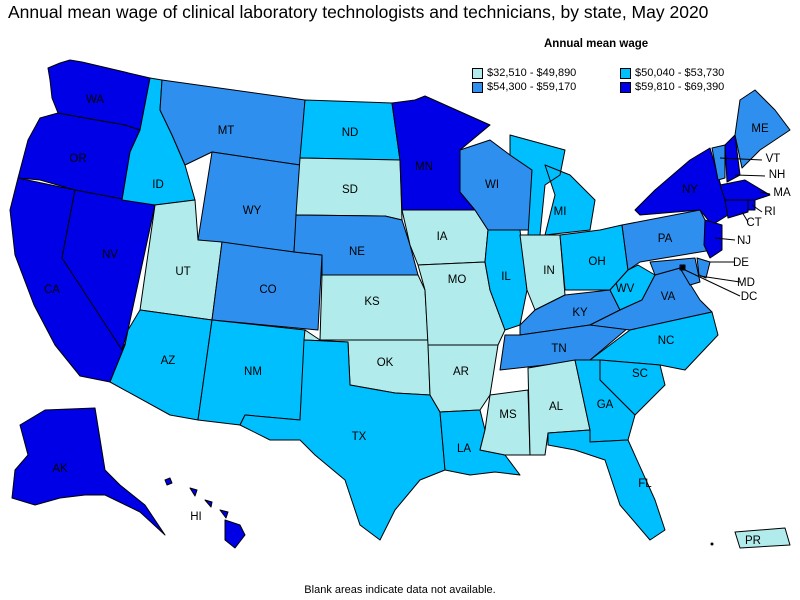  Describe the element at coordinates (645, 484) in the screenshot. I see `state-label-fl: FL` at that location.